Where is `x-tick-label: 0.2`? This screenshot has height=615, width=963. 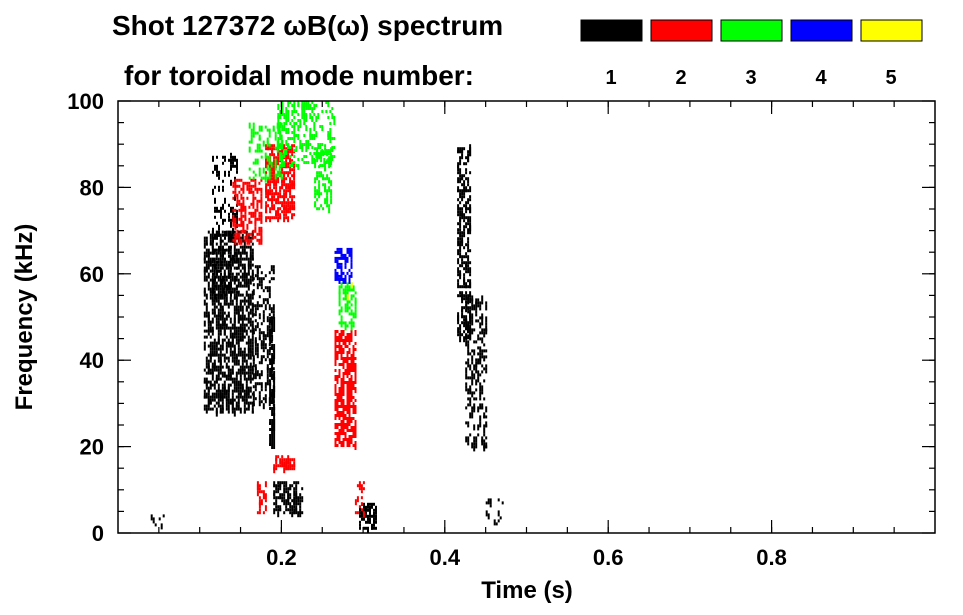 x-tick-label: 0.2 is located at coordinates (281, 557).